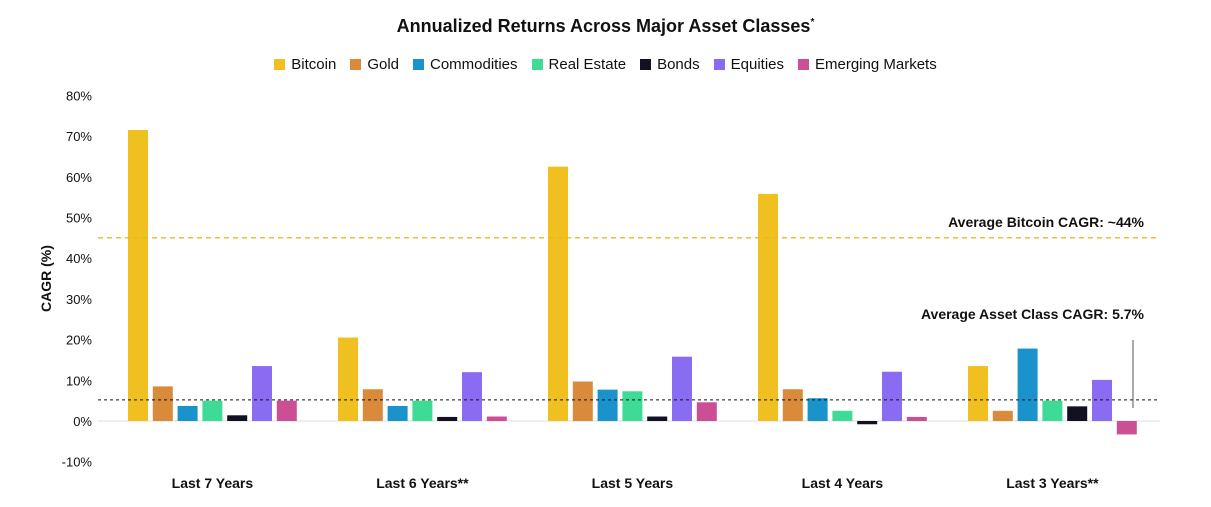  What do you see at coordinates (587, 64) in the screenshot?
I see `legend-label: Real Estate` at bounding box center [587, 64].